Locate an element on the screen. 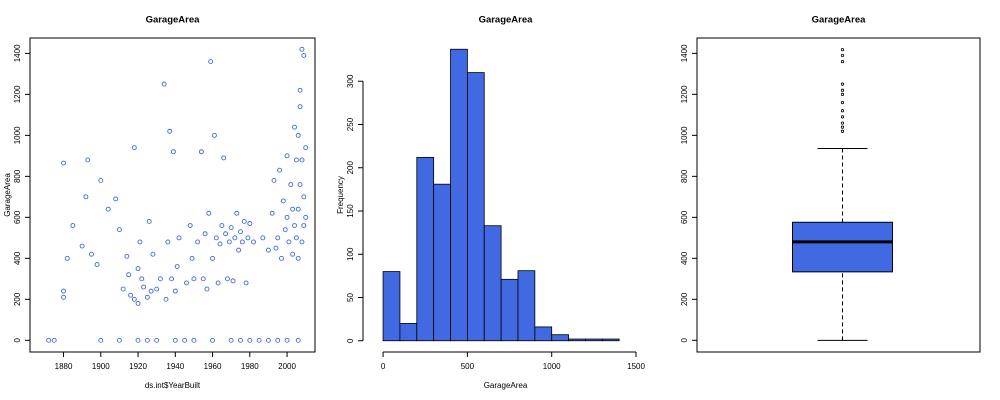  y-axis-label: GarageArea is located at coordinates (7, 195).